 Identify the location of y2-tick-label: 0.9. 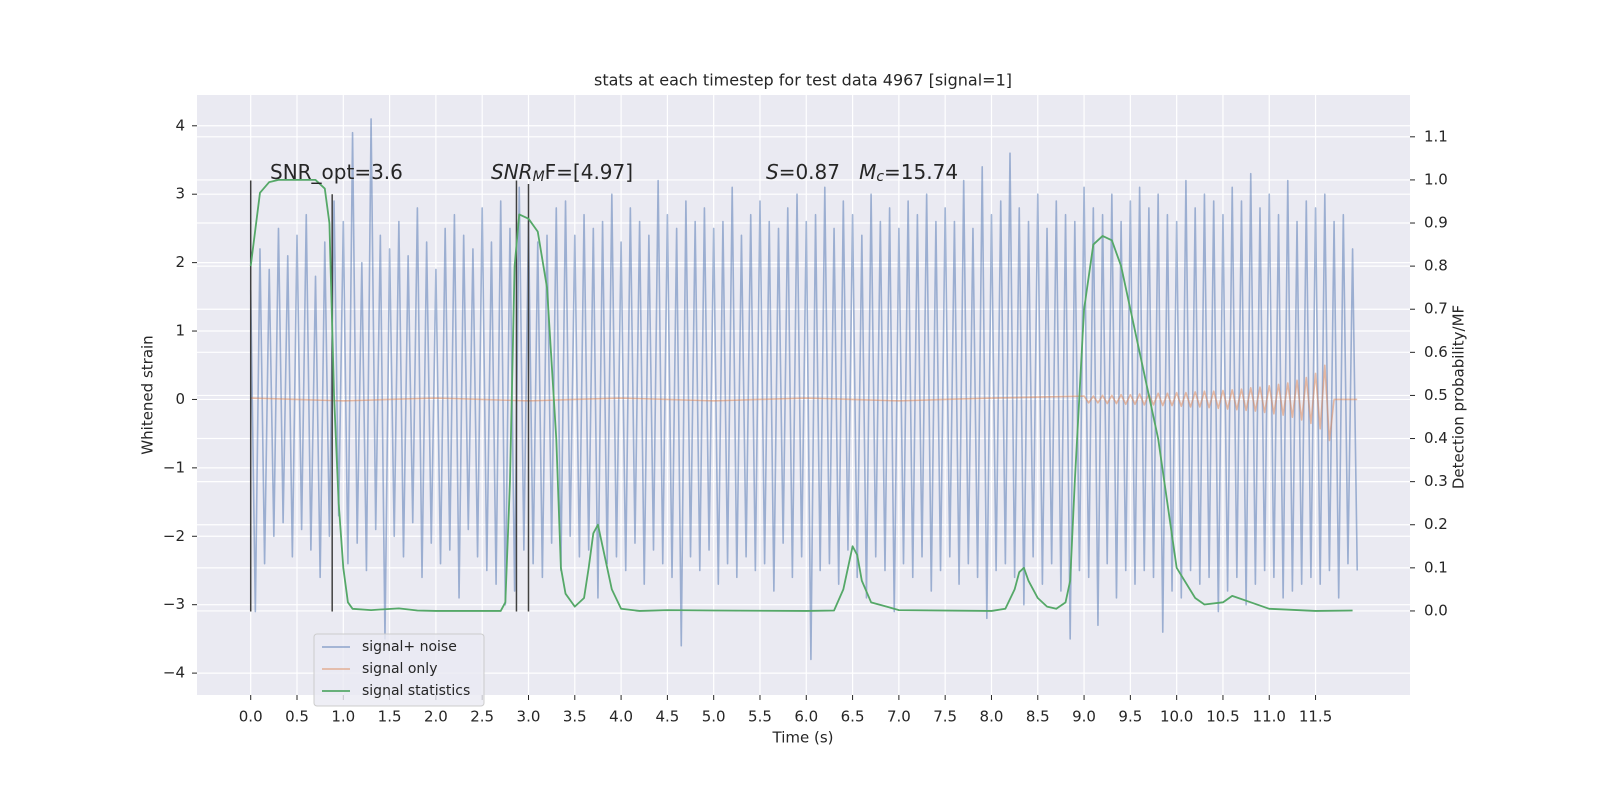
(1436, 223).